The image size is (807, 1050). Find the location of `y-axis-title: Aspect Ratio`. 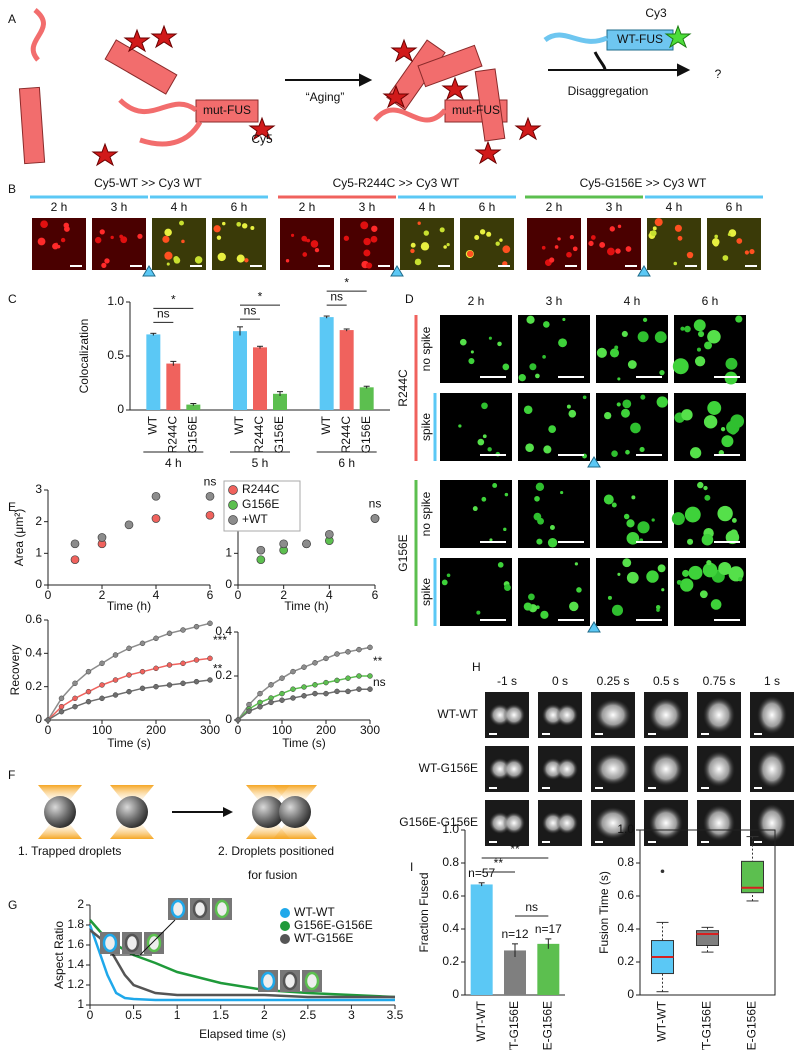

y-axis-title: Aspect Ratio is located at coordinates (59, 955).